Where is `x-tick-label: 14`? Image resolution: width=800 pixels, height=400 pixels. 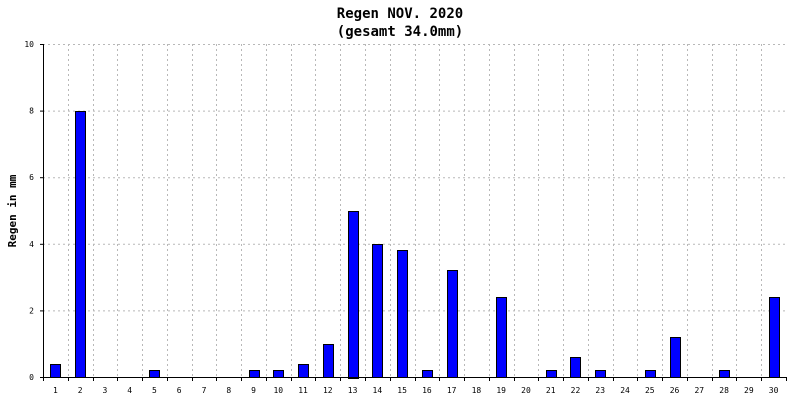 x-tick-label: 14 is located at coordinates (378, 390).